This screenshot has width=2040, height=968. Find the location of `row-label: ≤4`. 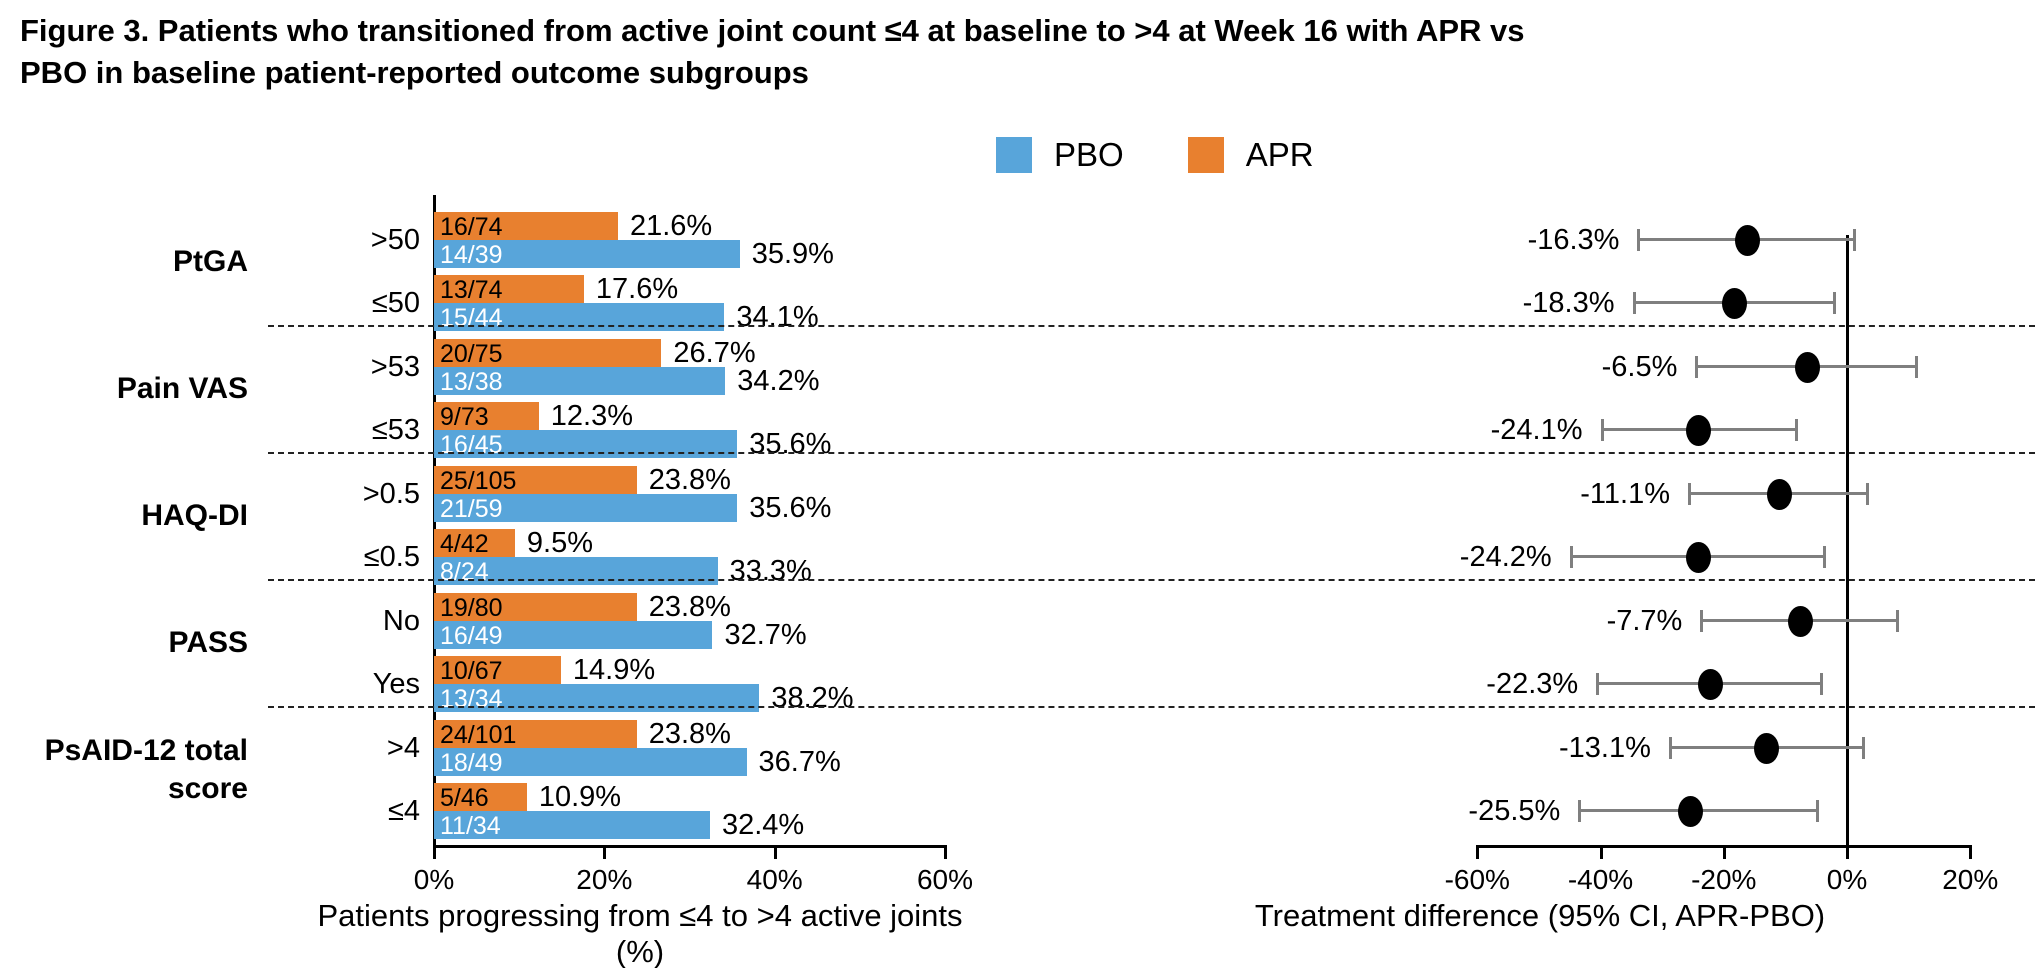

row-label: ≤4 is located at coordinates (403, 811).